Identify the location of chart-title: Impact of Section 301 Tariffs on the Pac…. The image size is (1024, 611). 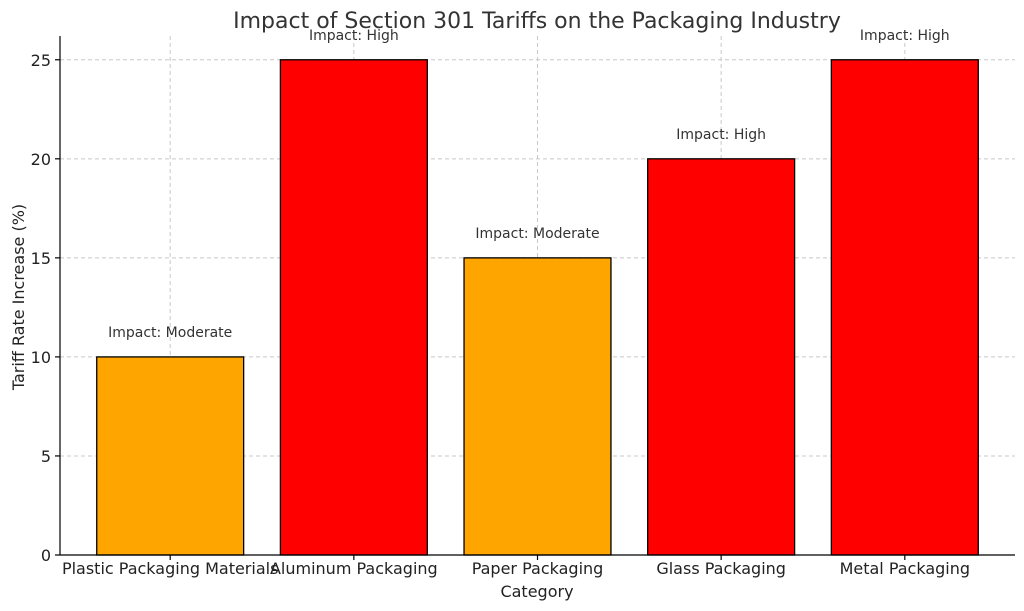
(537, 21).